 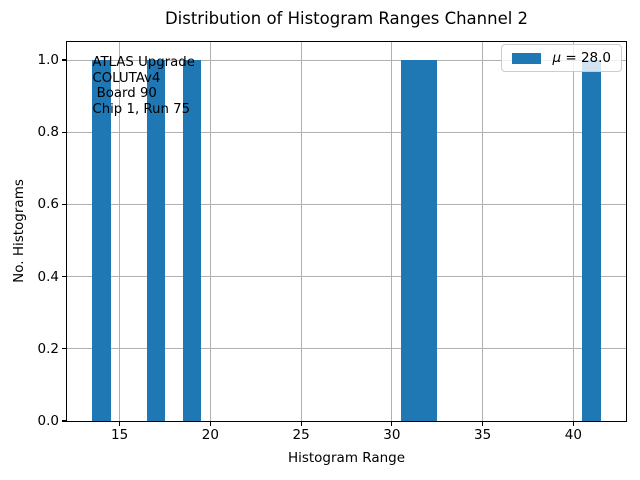 I want to click on y-tick-label: 0.6, so click(x=48, y=204).